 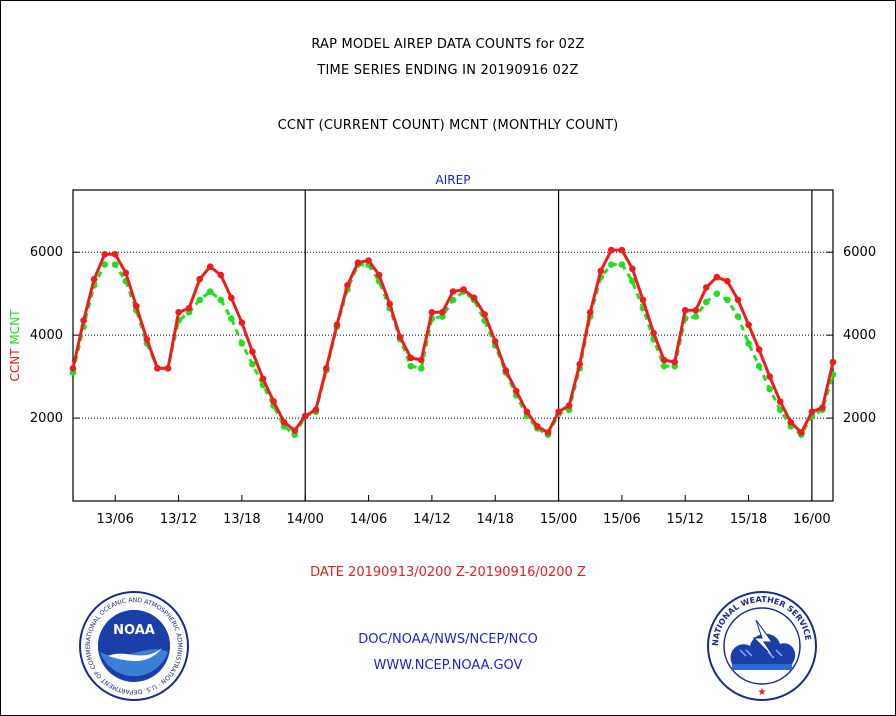 What do you see at coordinates (448, 44) in the screenshot?
I see `chart-title-line-1: RAP MODEL AIREP DATA COUNTS for 02Z` at bounding box center [448, 44].